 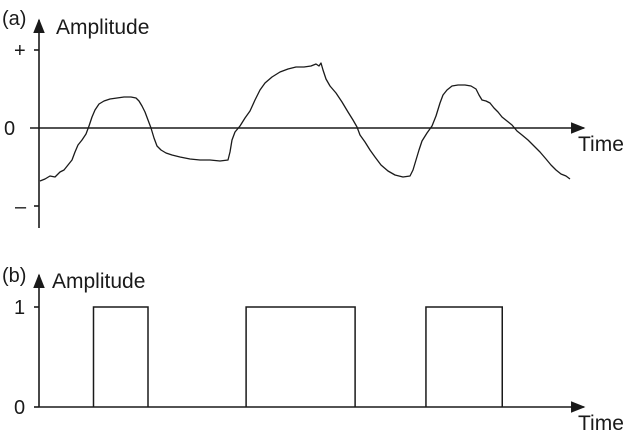 I want to click on panel-a-tick-minus: –, so click(x=21, y=207).